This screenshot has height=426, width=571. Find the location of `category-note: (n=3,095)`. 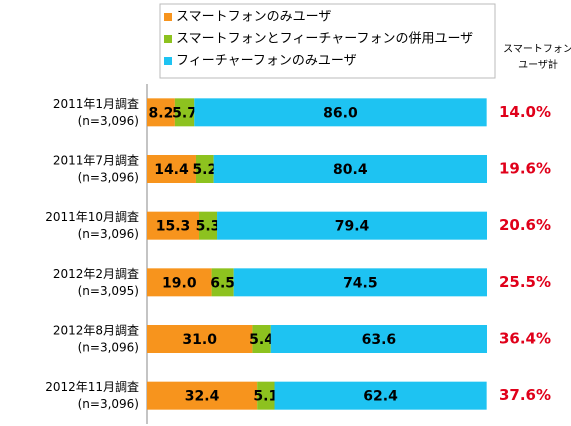

category-note: (n=3,095) is located at coordinates (108, 291).